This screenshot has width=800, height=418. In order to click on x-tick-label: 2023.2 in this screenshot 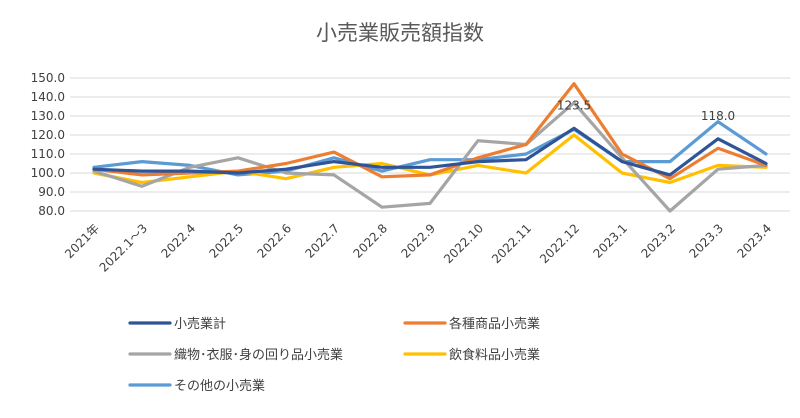, I will do `click(659, 241)`.